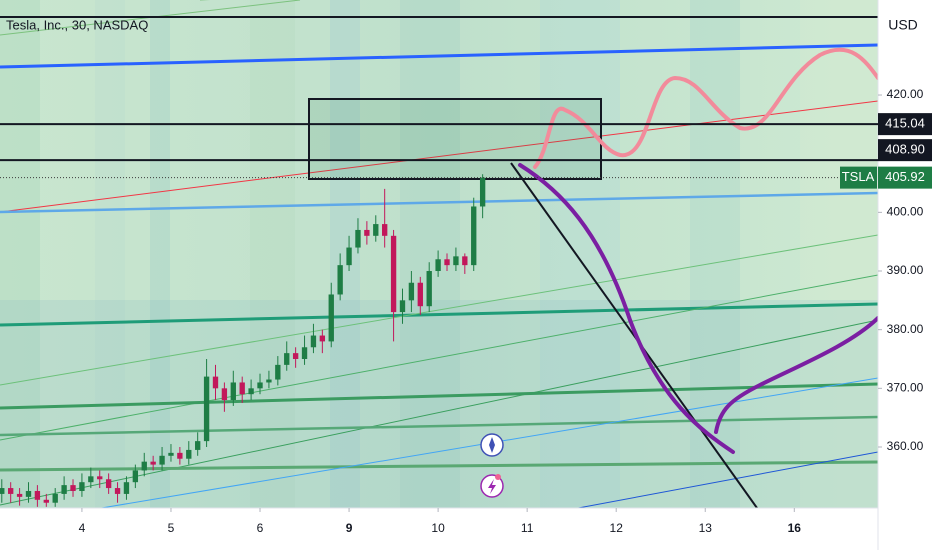 This screenshot has width=932, height=550. I want to click on price-axis, so click(905, 275).